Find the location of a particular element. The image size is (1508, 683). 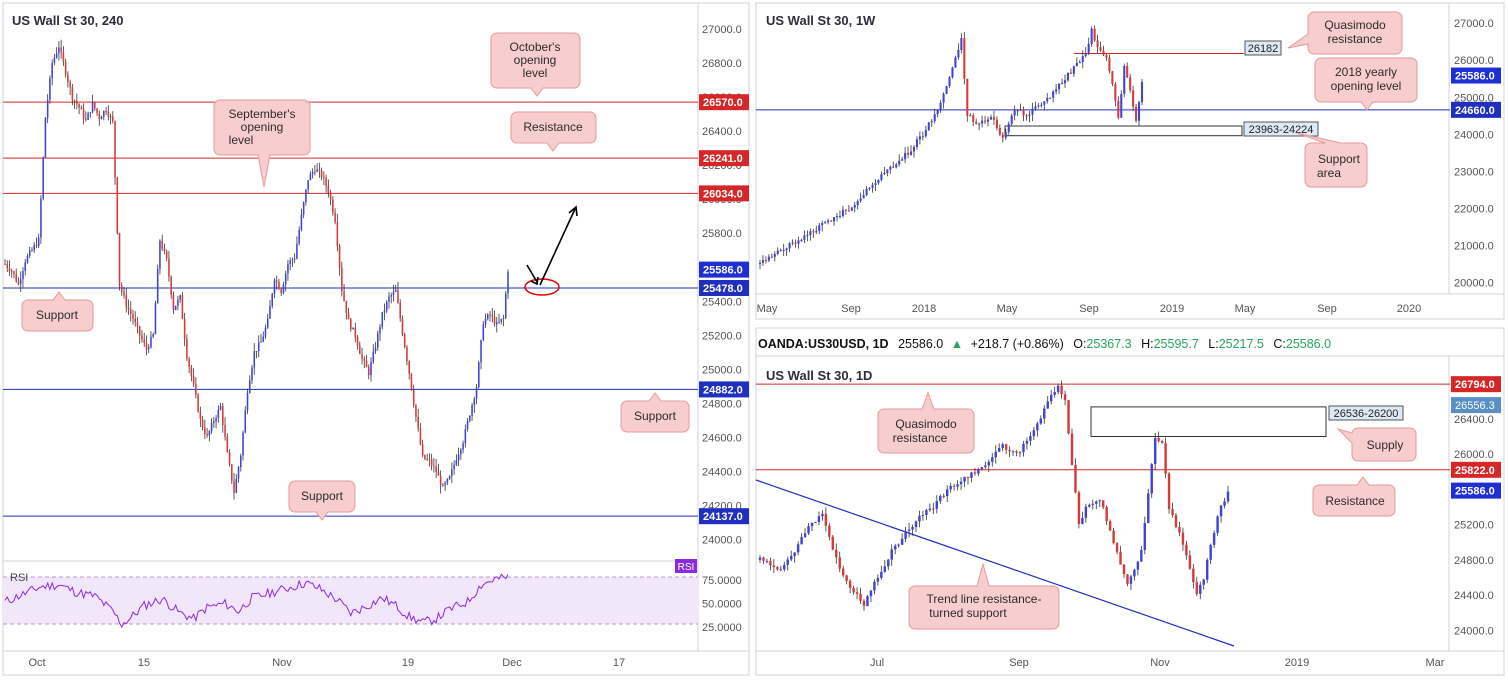

callout-quasimodo-1w-box is located at coordinates (1345, 33).